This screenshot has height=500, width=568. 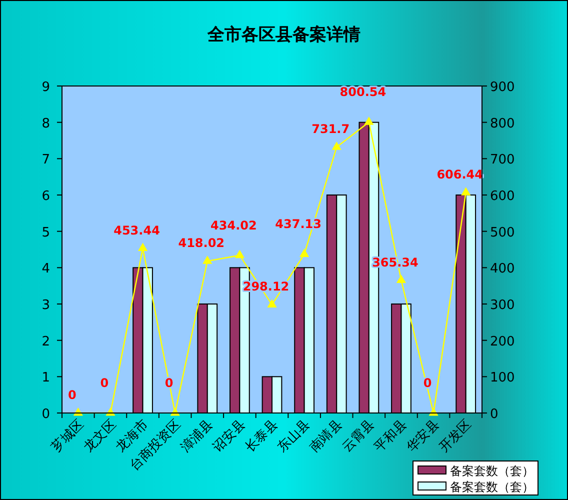 I want to click on y-tick-label: 3, so click(x=46, y=305).